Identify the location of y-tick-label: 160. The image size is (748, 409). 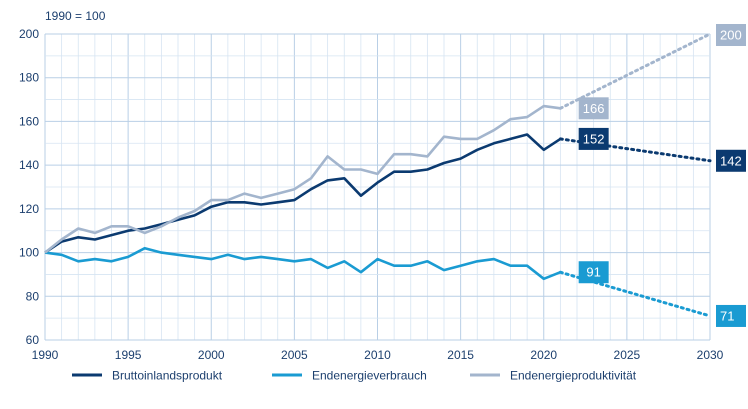
(29, 121).